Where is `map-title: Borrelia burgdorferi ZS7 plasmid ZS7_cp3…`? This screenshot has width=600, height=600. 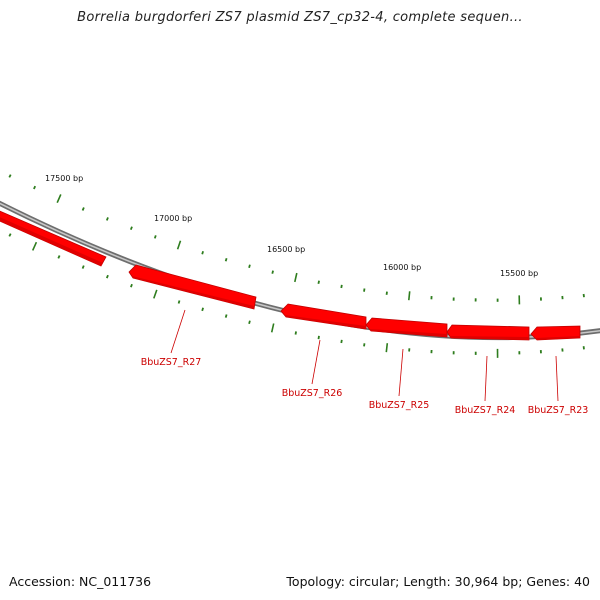
map-title: Borrelia burgdorferi ZS7 plasmid ZS7_cp3… is located at coordinates (300, 17).